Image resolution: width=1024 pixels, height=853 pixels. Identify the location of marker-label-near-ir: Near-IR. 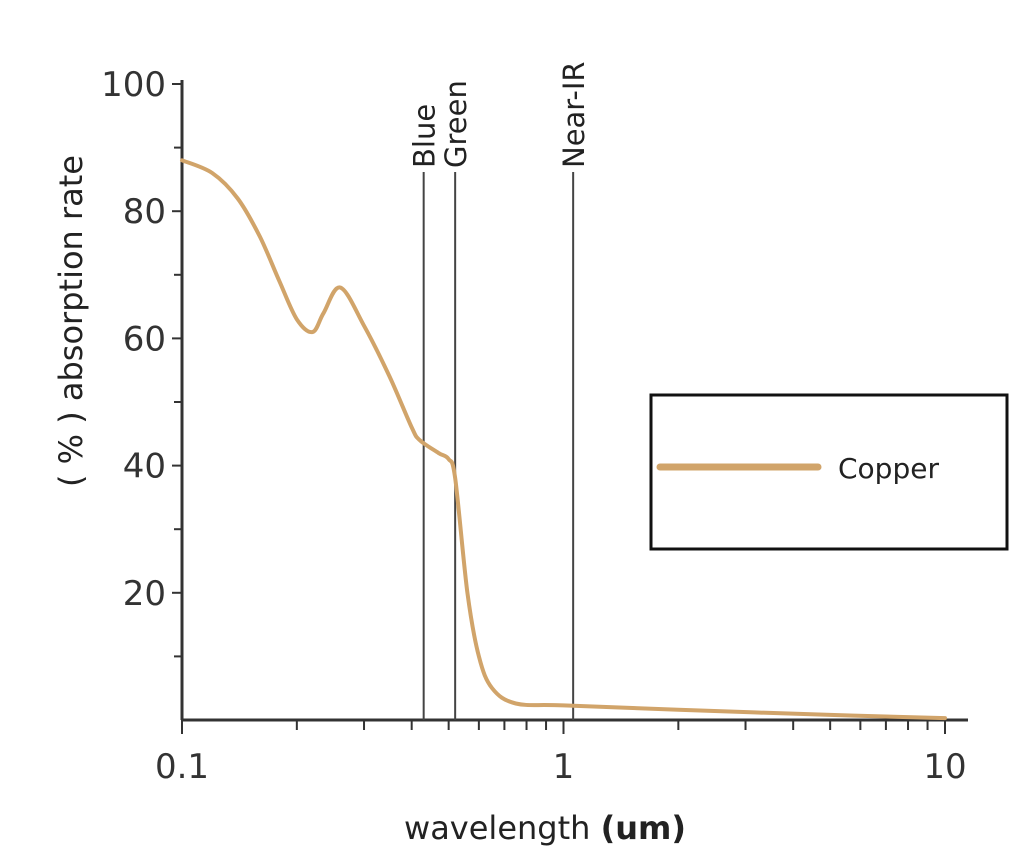
(574, 114).